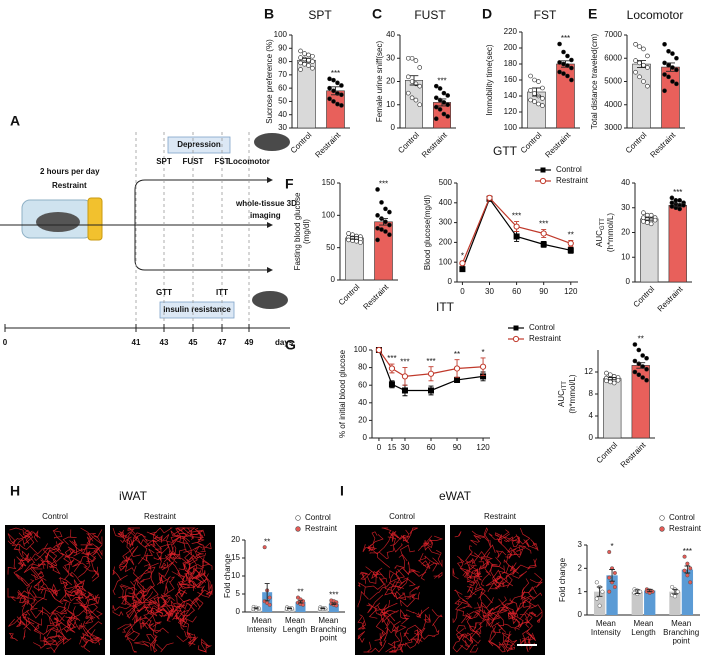 This screenshot has width=709, height=657. I want to click on image-label: Restraint, so click(500, 516).